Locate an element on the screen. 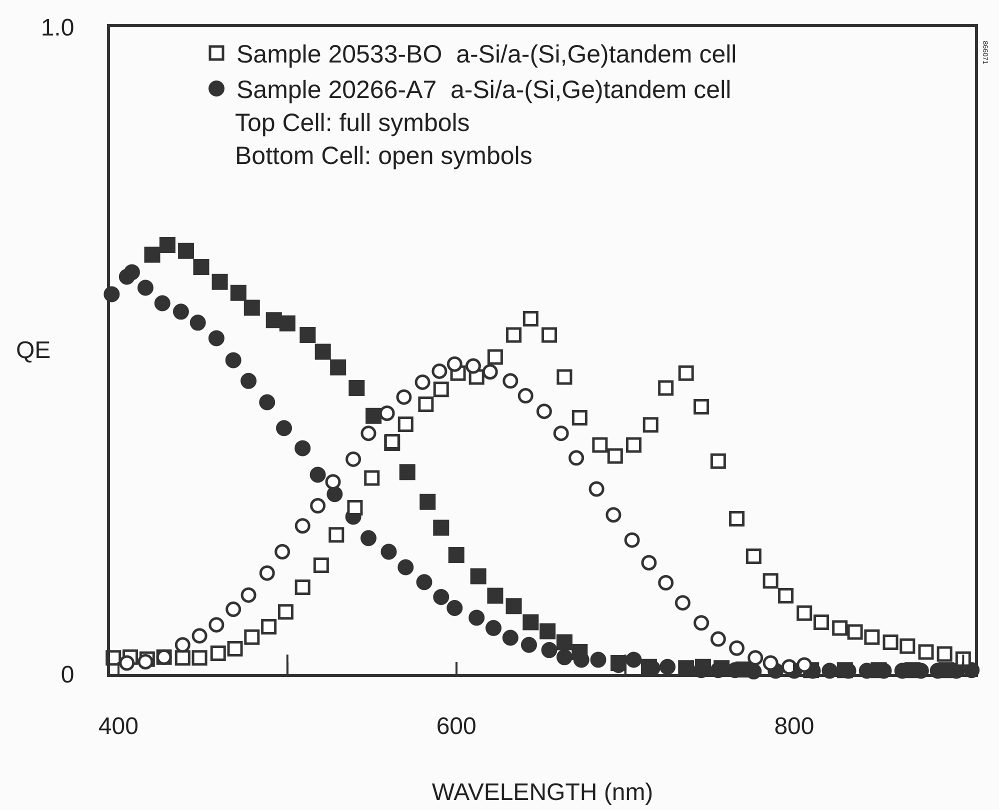 The height and width of the screenshot is (810, 999). x-axis-title: WAVELENGTH (nm) is located at coordinates (543, 792).